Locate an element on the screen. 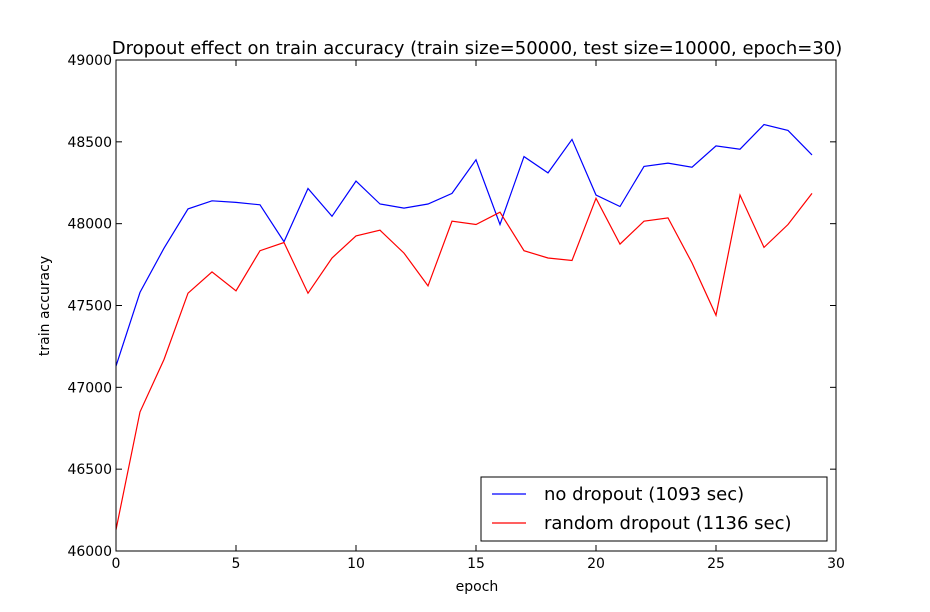 The width and height of the screenshot is (930, 612). x-tick-label: 20 is located at coordinates (596, 564).